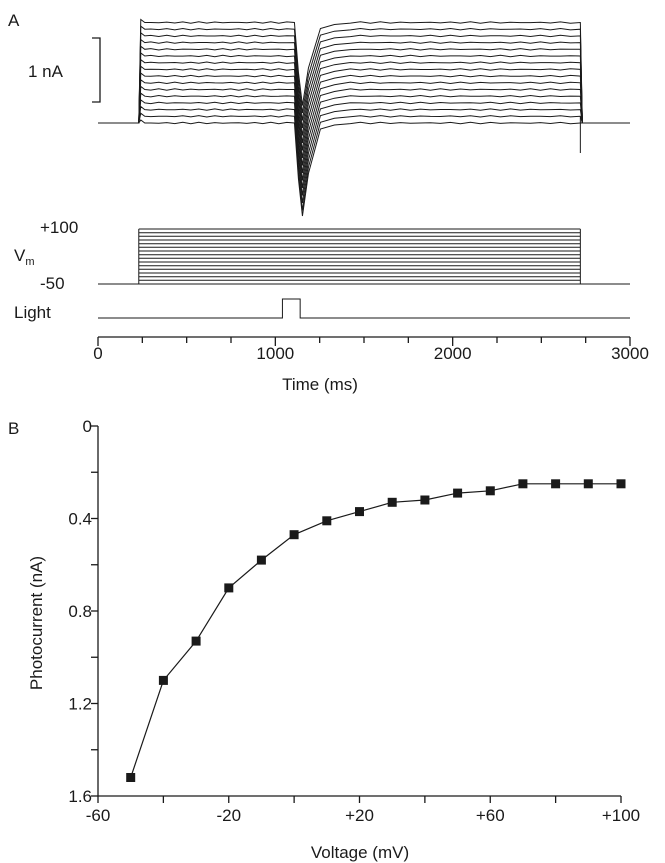 This screenshot has height=863, width=665. Describe the element at coordinates (13, 428) in the screenshot. I see `panel-label-b: B` at that location.